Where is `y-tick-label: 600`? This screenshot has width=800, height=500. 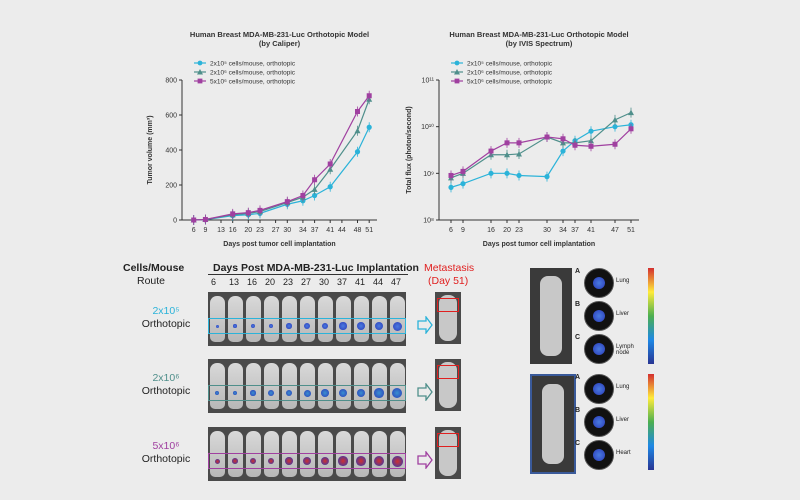 y-tick-label: 600 is located at coordinates (171, 116).